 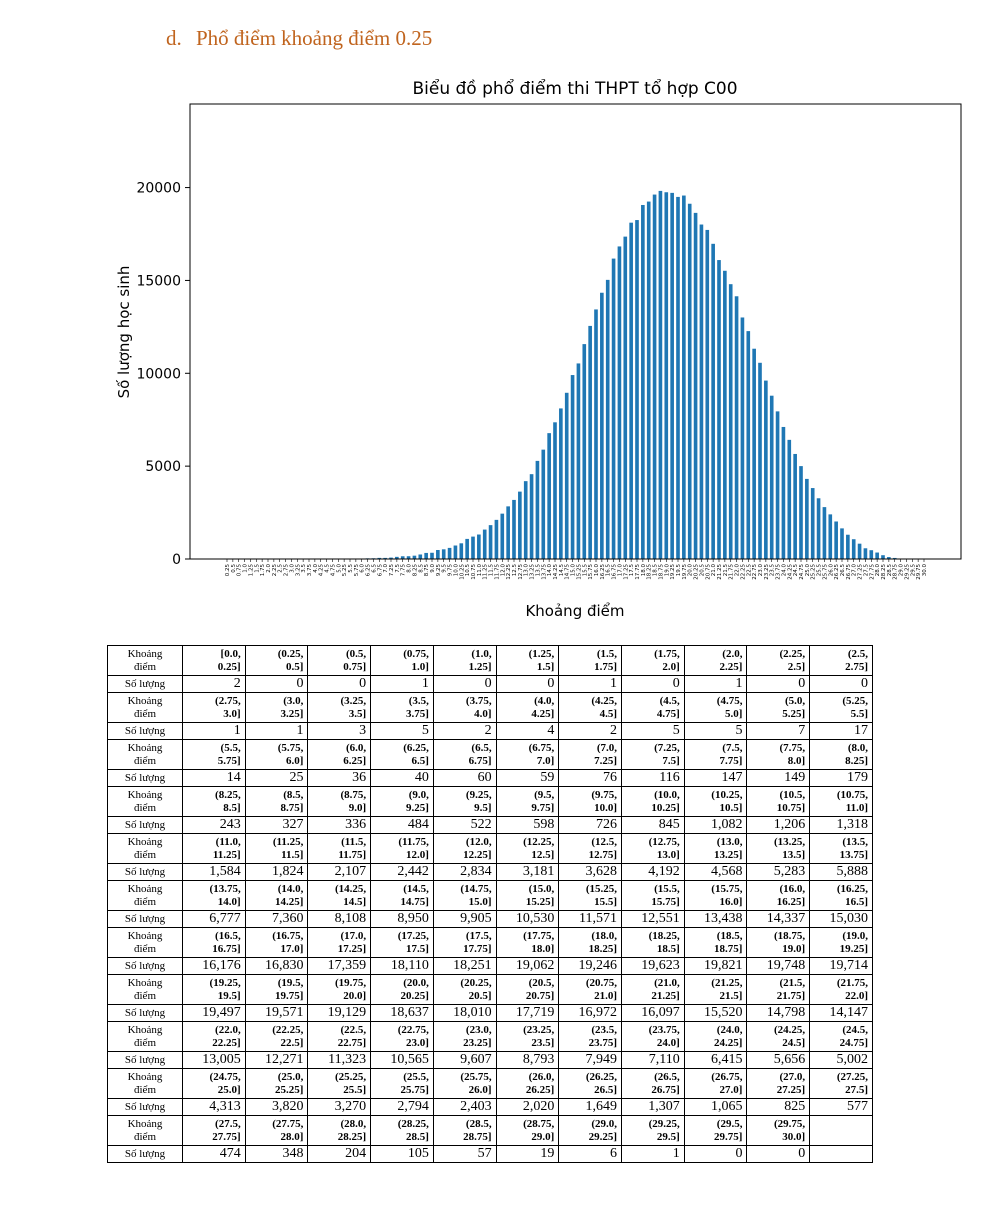 I want to click on count-cell: 1,649, so click(x=590, y=1107).